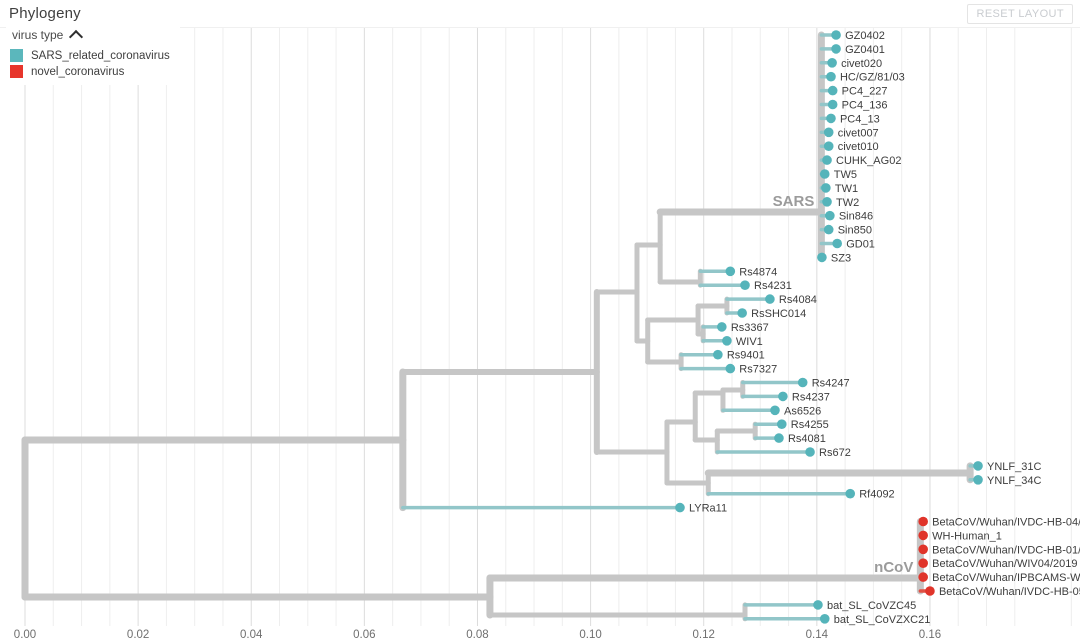 Image resolution: width=1080 pixels, height=643 pixels. Describe the element at coordinates (704, 635) in the screenshot. I see `axis-tick-label: 0.12` at that location.